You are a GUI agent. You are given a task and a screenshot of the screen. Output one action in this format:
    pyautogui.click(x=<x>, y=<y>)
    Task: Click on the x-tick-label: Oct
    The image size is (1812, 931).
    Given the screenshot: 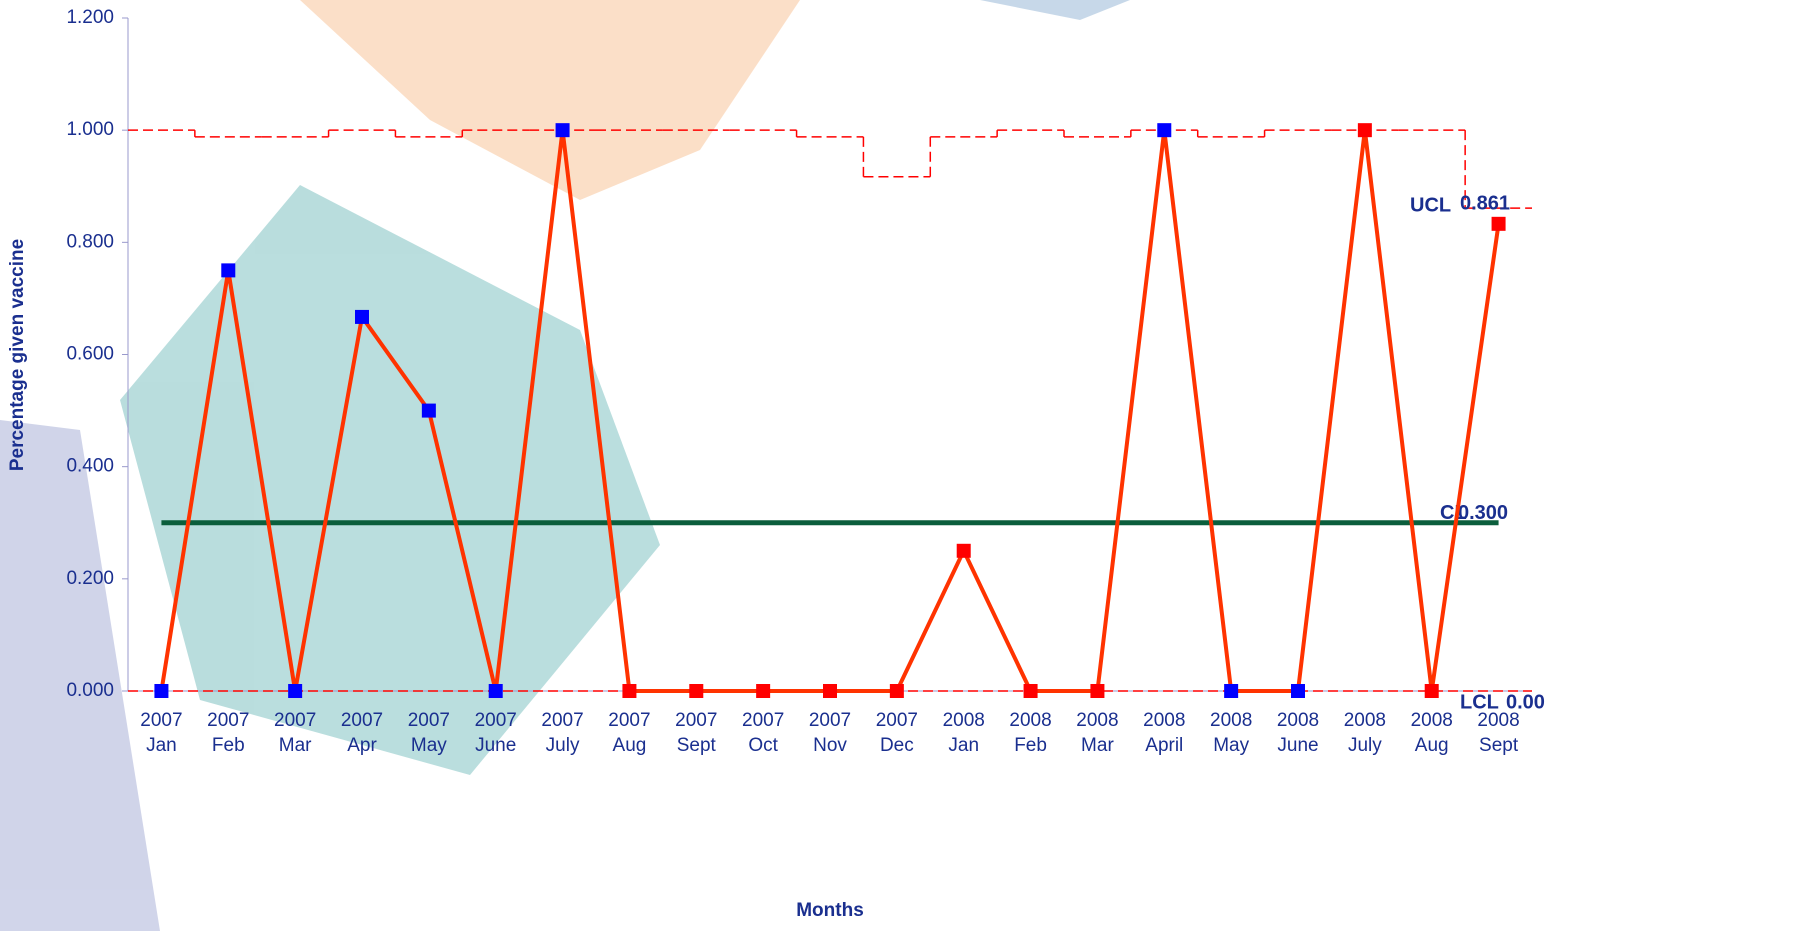 What is the action you would take?
    pyautogui.click(x=763, y=745)
    